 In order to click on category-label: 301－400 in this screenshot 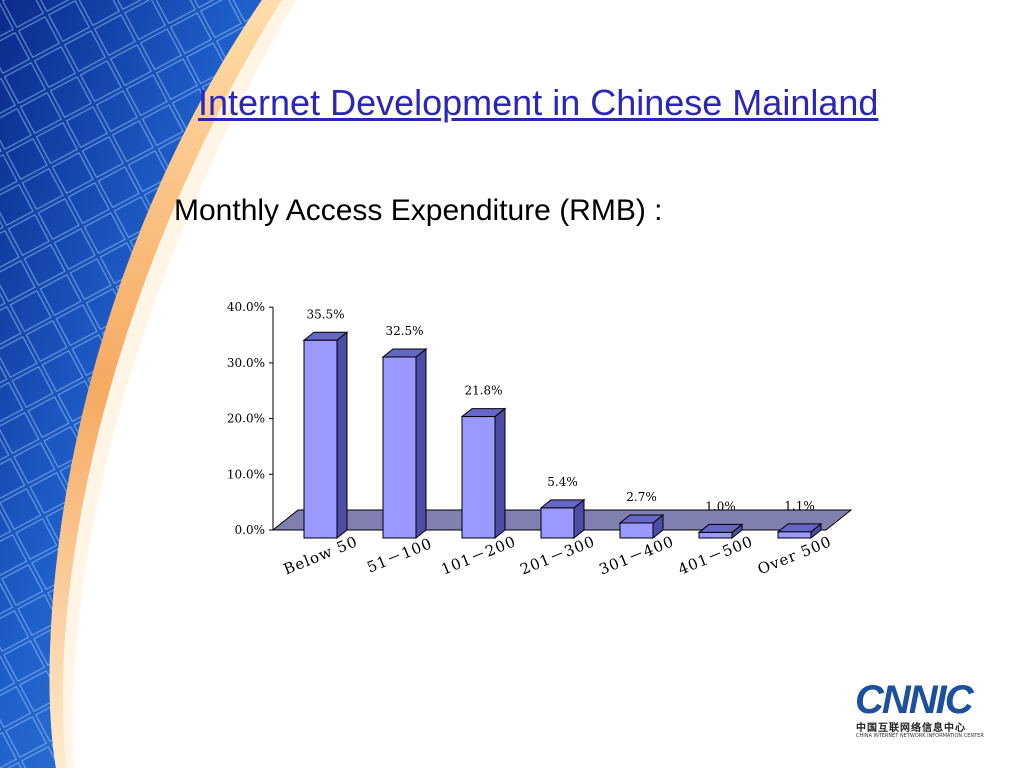, I will do `click(637, 555)`.